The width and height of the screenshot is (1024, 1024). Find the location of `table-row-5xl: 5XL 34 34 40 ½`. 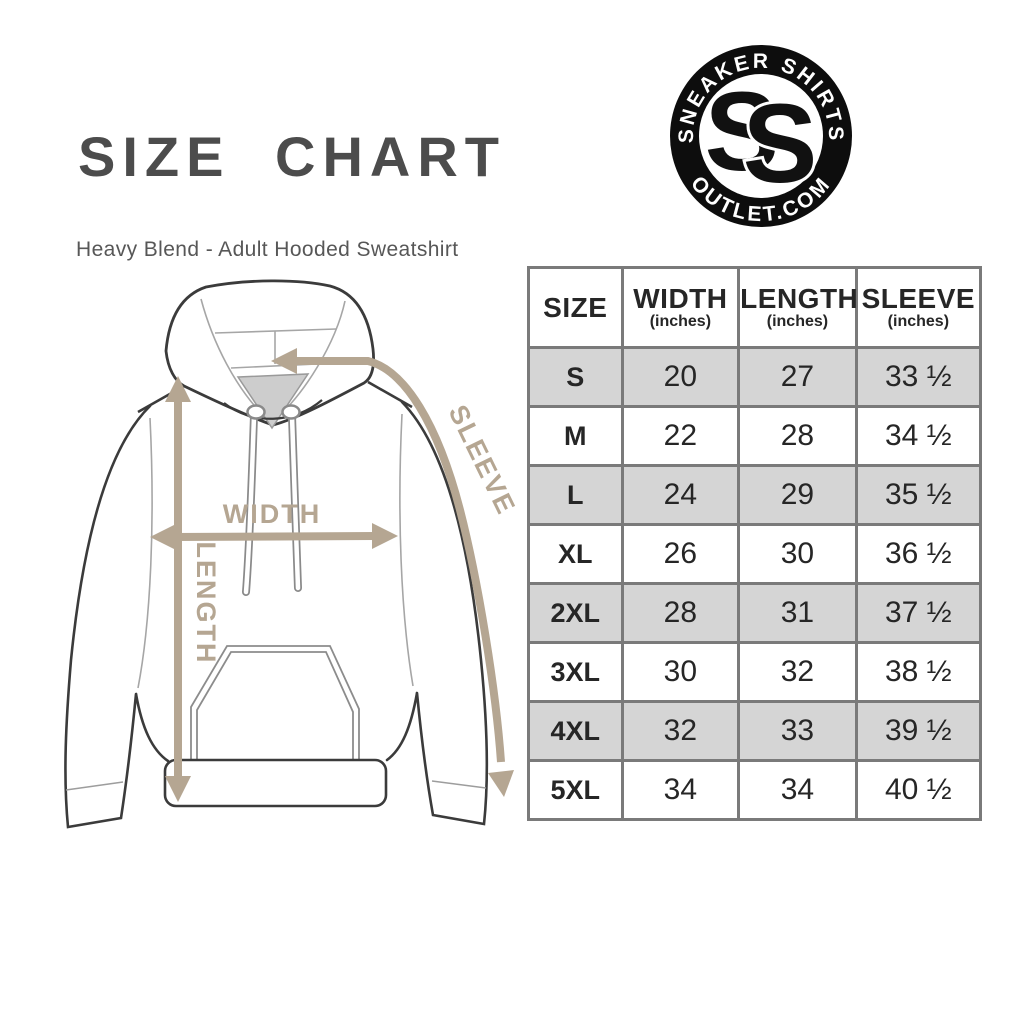

table-row-5xl: 5XL 34 34 40 ½ is located at coordinates (755, 790).